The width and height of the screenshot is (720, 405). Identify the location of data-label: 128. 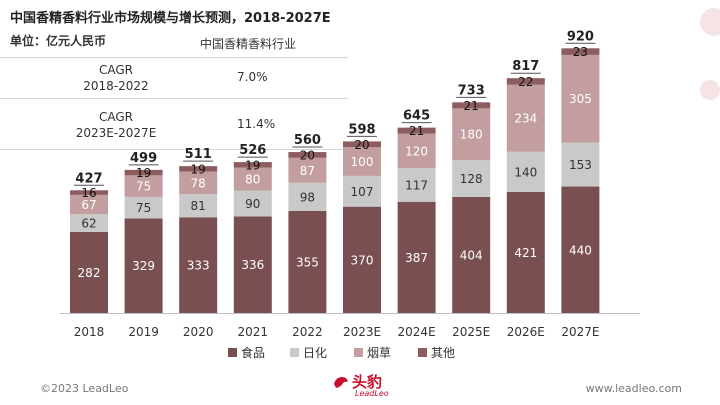
(471, 179).